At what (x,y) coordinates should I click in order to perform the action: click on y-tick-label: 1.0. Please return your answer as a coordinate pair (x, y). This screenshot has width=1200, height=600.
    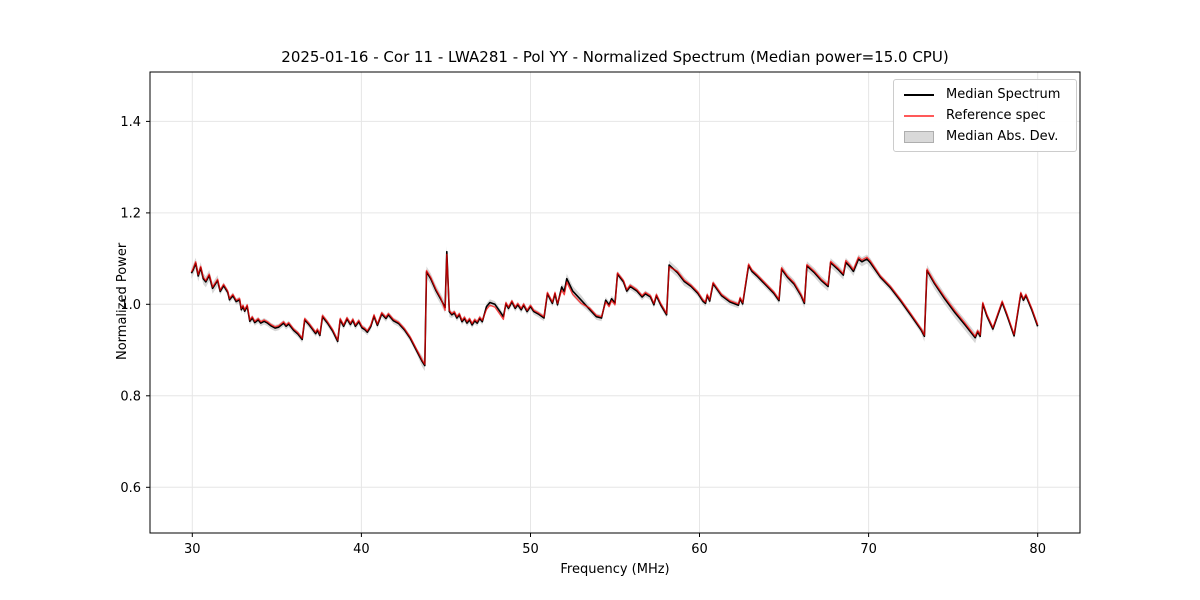
    Looking at the image, I should click on (130, 305).